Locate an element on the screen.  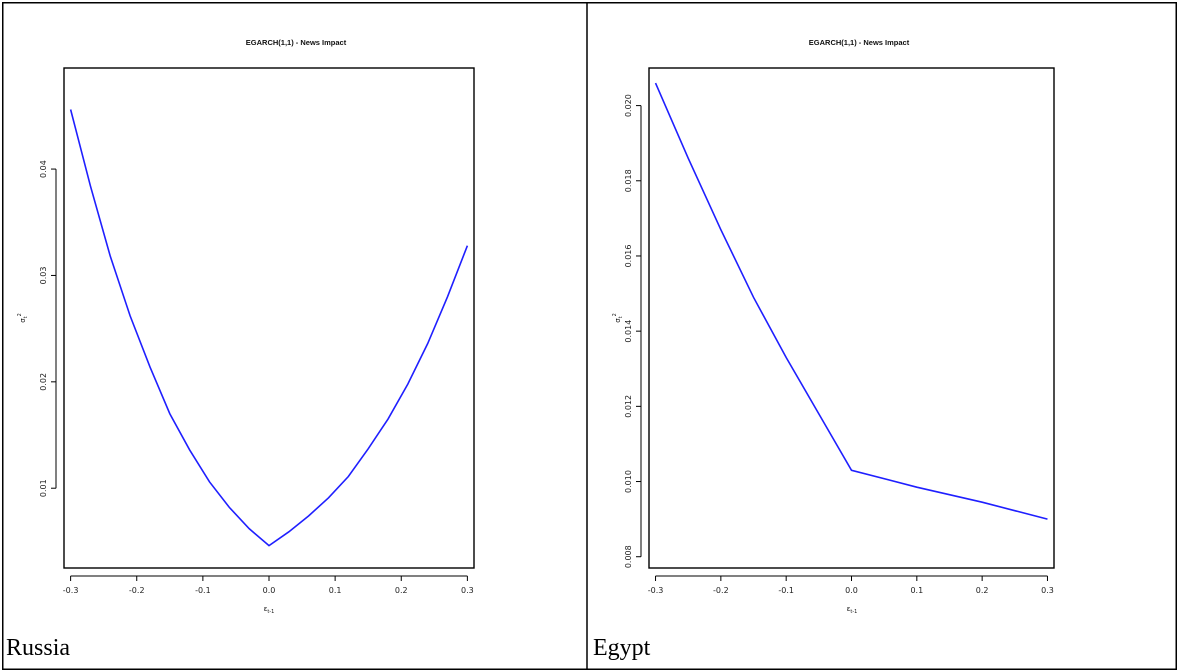
y-tick-label: 0.02 is located at coordinates (43, 382).